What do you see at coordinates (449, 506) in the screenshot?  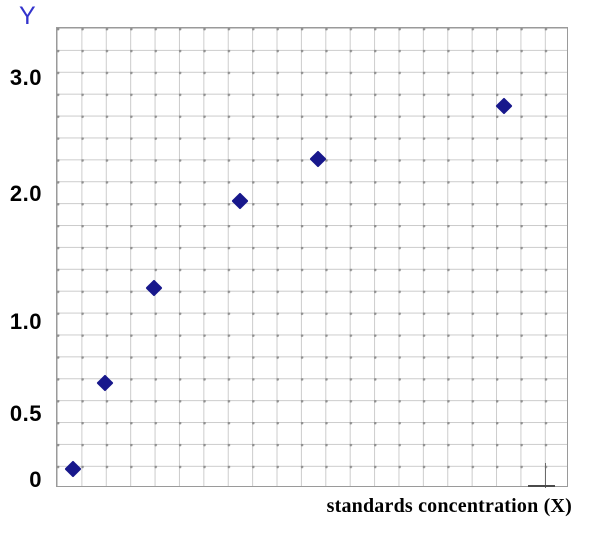 I see `x-axis-title: standards concentration (X)` at bounding box center [449, 506].